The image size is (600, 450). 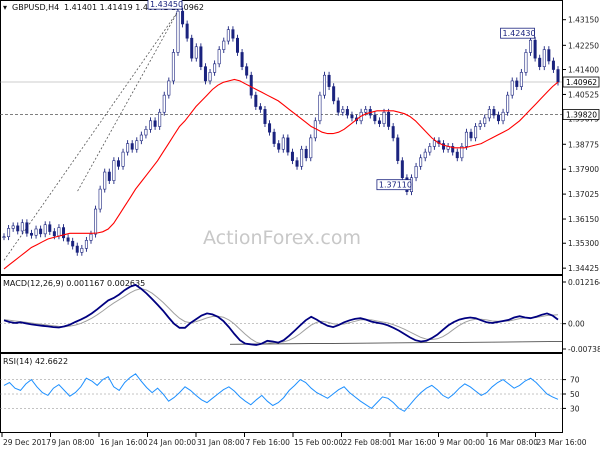 What do you see at coordinates (581, 115) in the screenshot?
I see `price-tag-label: 1.39820` at bounding box center [581, 115].